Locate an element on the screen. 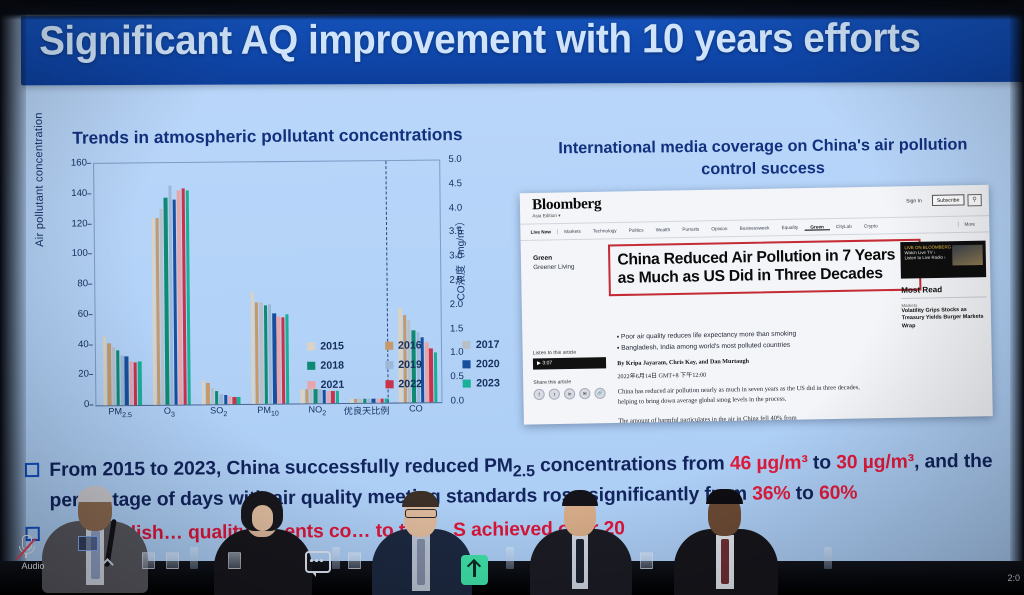 The height and width of the screenshot is (595, 1024). y-tick-label: 160 is located at coordinates (79, 163).